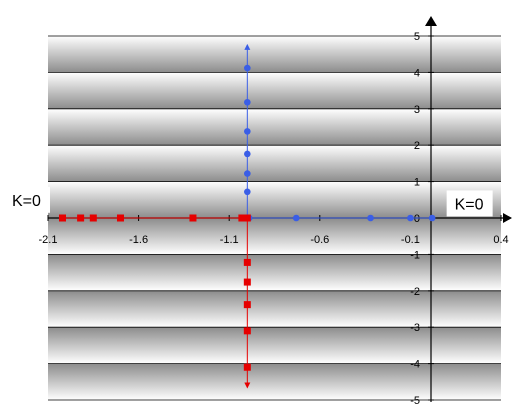 The width and height of the screenshot is (524, 418). I want to click on y-axis-arrow-icon, so click(431, 21).